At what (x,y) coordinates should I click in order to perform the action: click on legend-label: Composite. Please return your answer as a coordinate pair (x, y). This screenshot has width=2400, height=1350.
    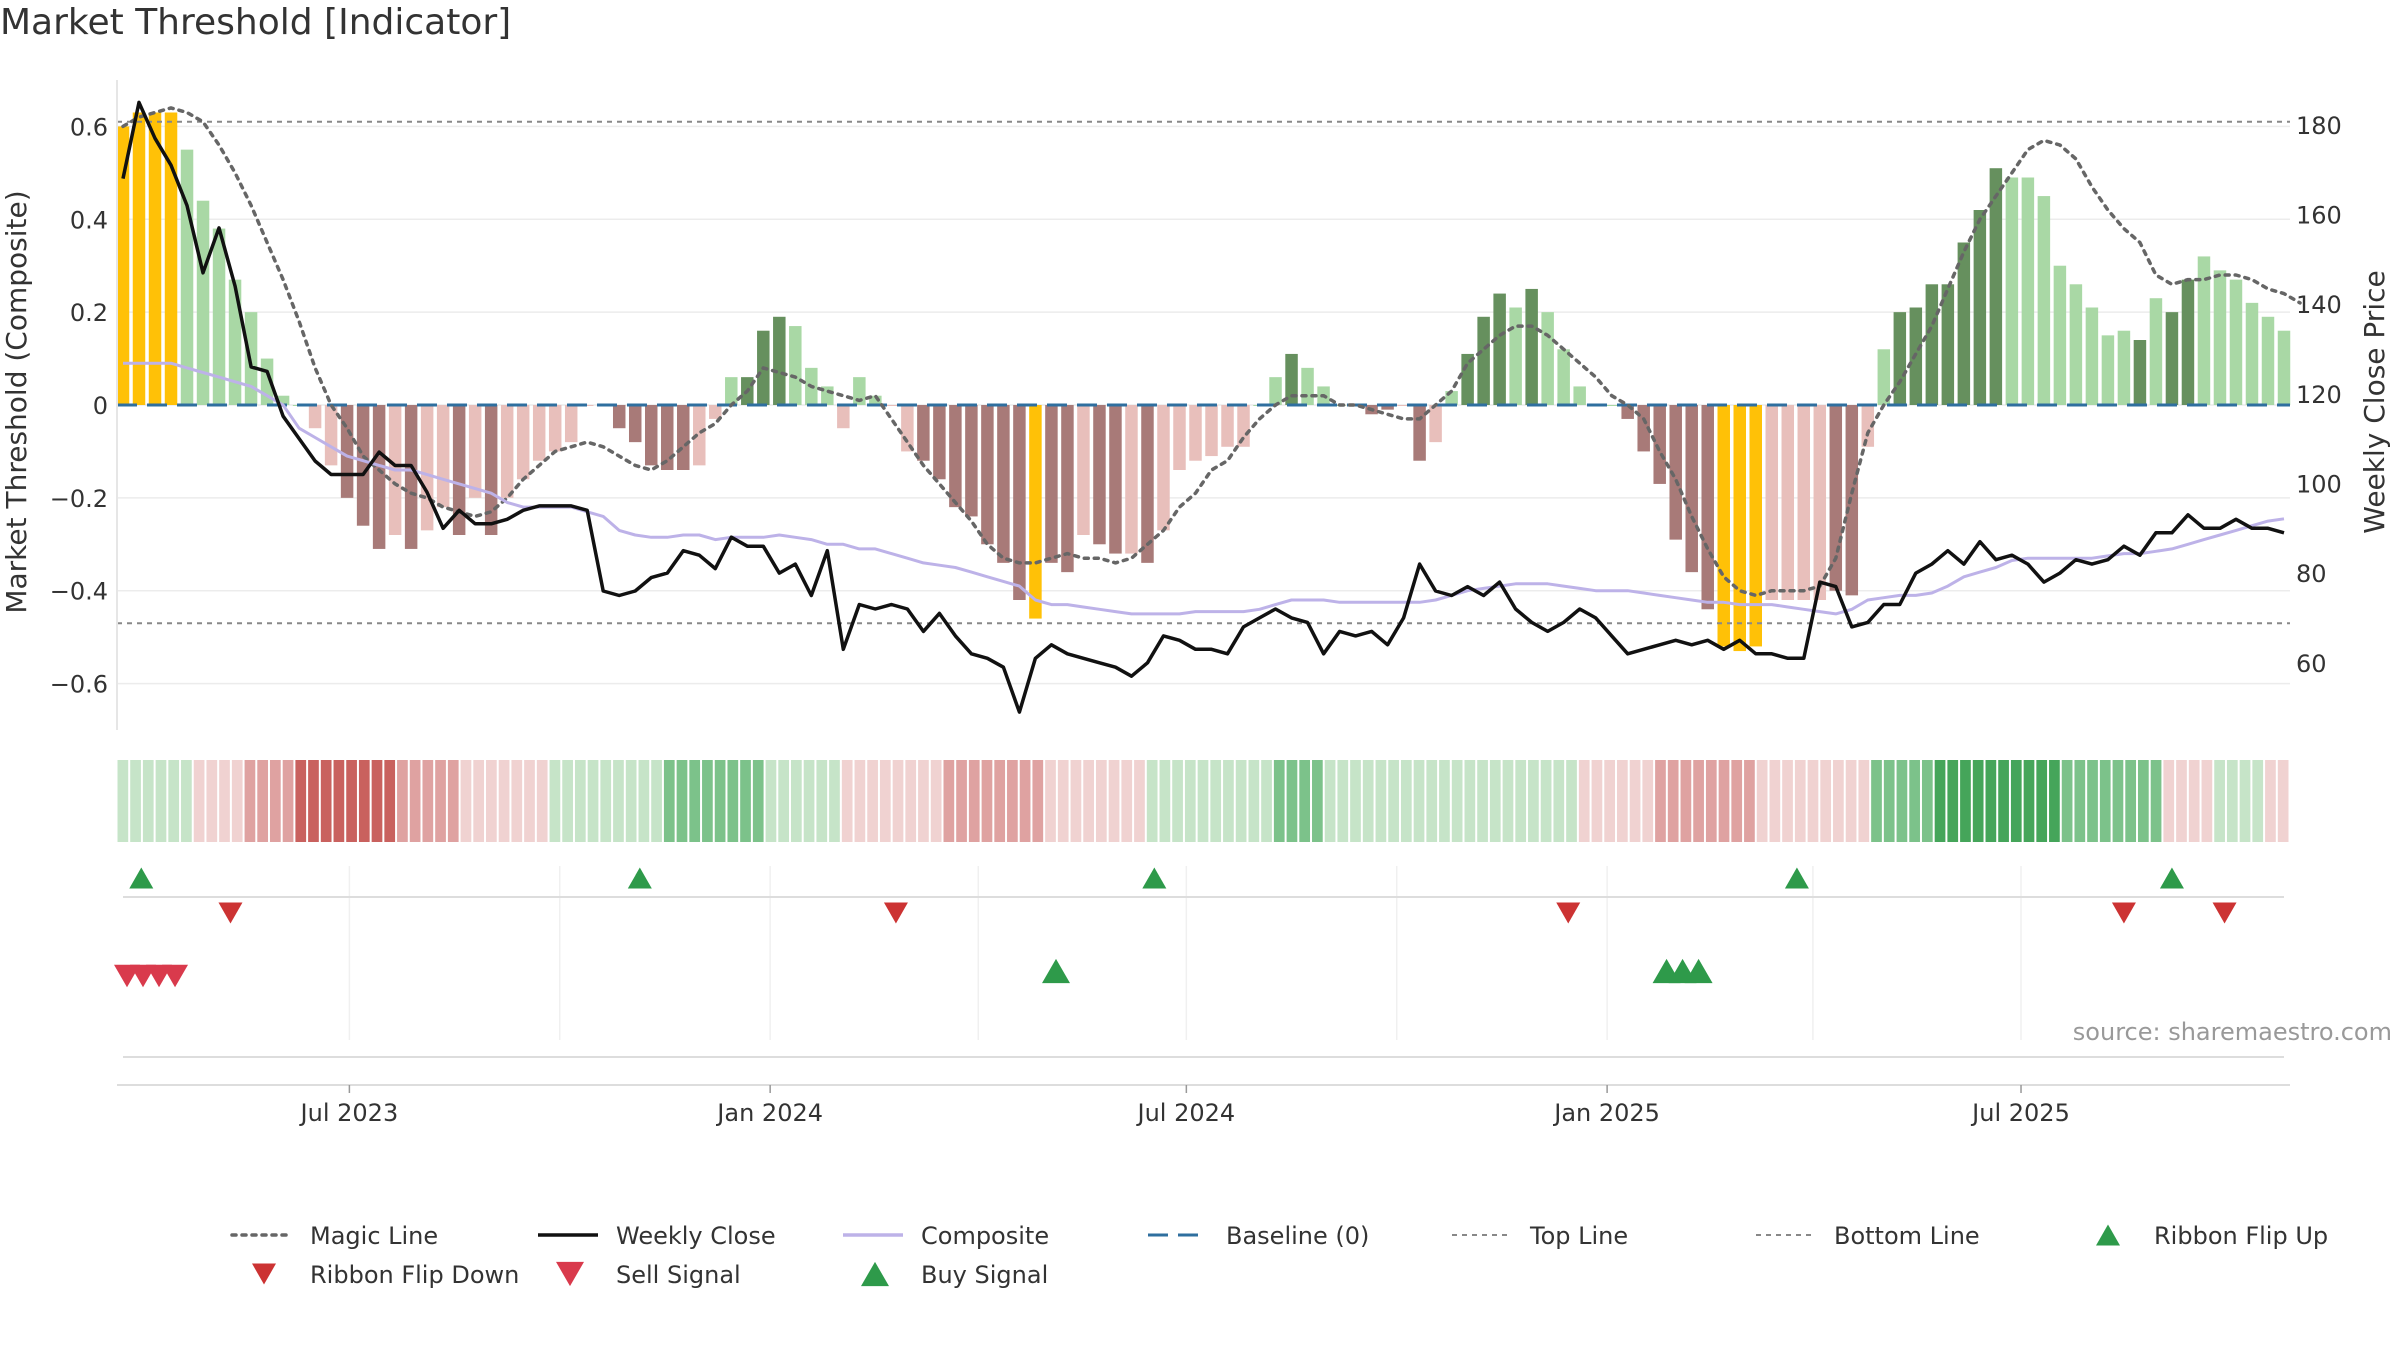
    Looking at the image, I should click on (985, 1236).